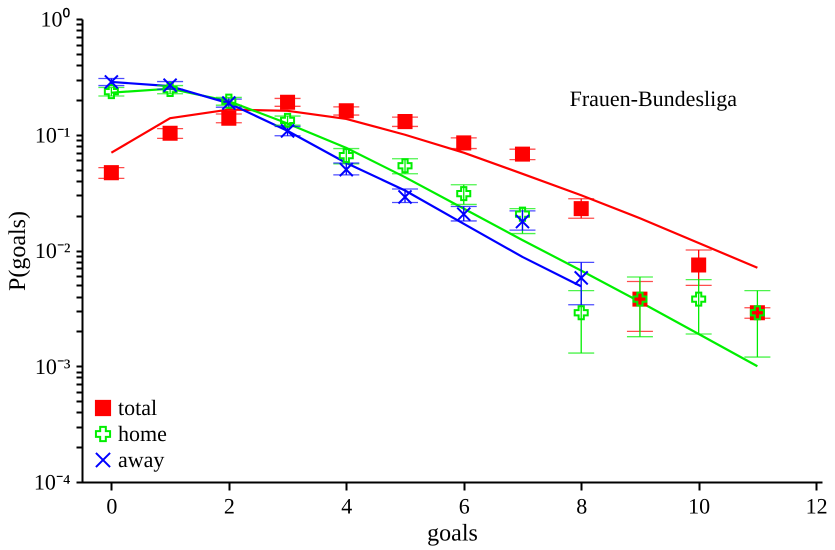 This screenshot has width=835, height=550. Describe the element at coordinates (55, 19) in the screenshot. I see `y-tick-label: 10⁰` at that location.